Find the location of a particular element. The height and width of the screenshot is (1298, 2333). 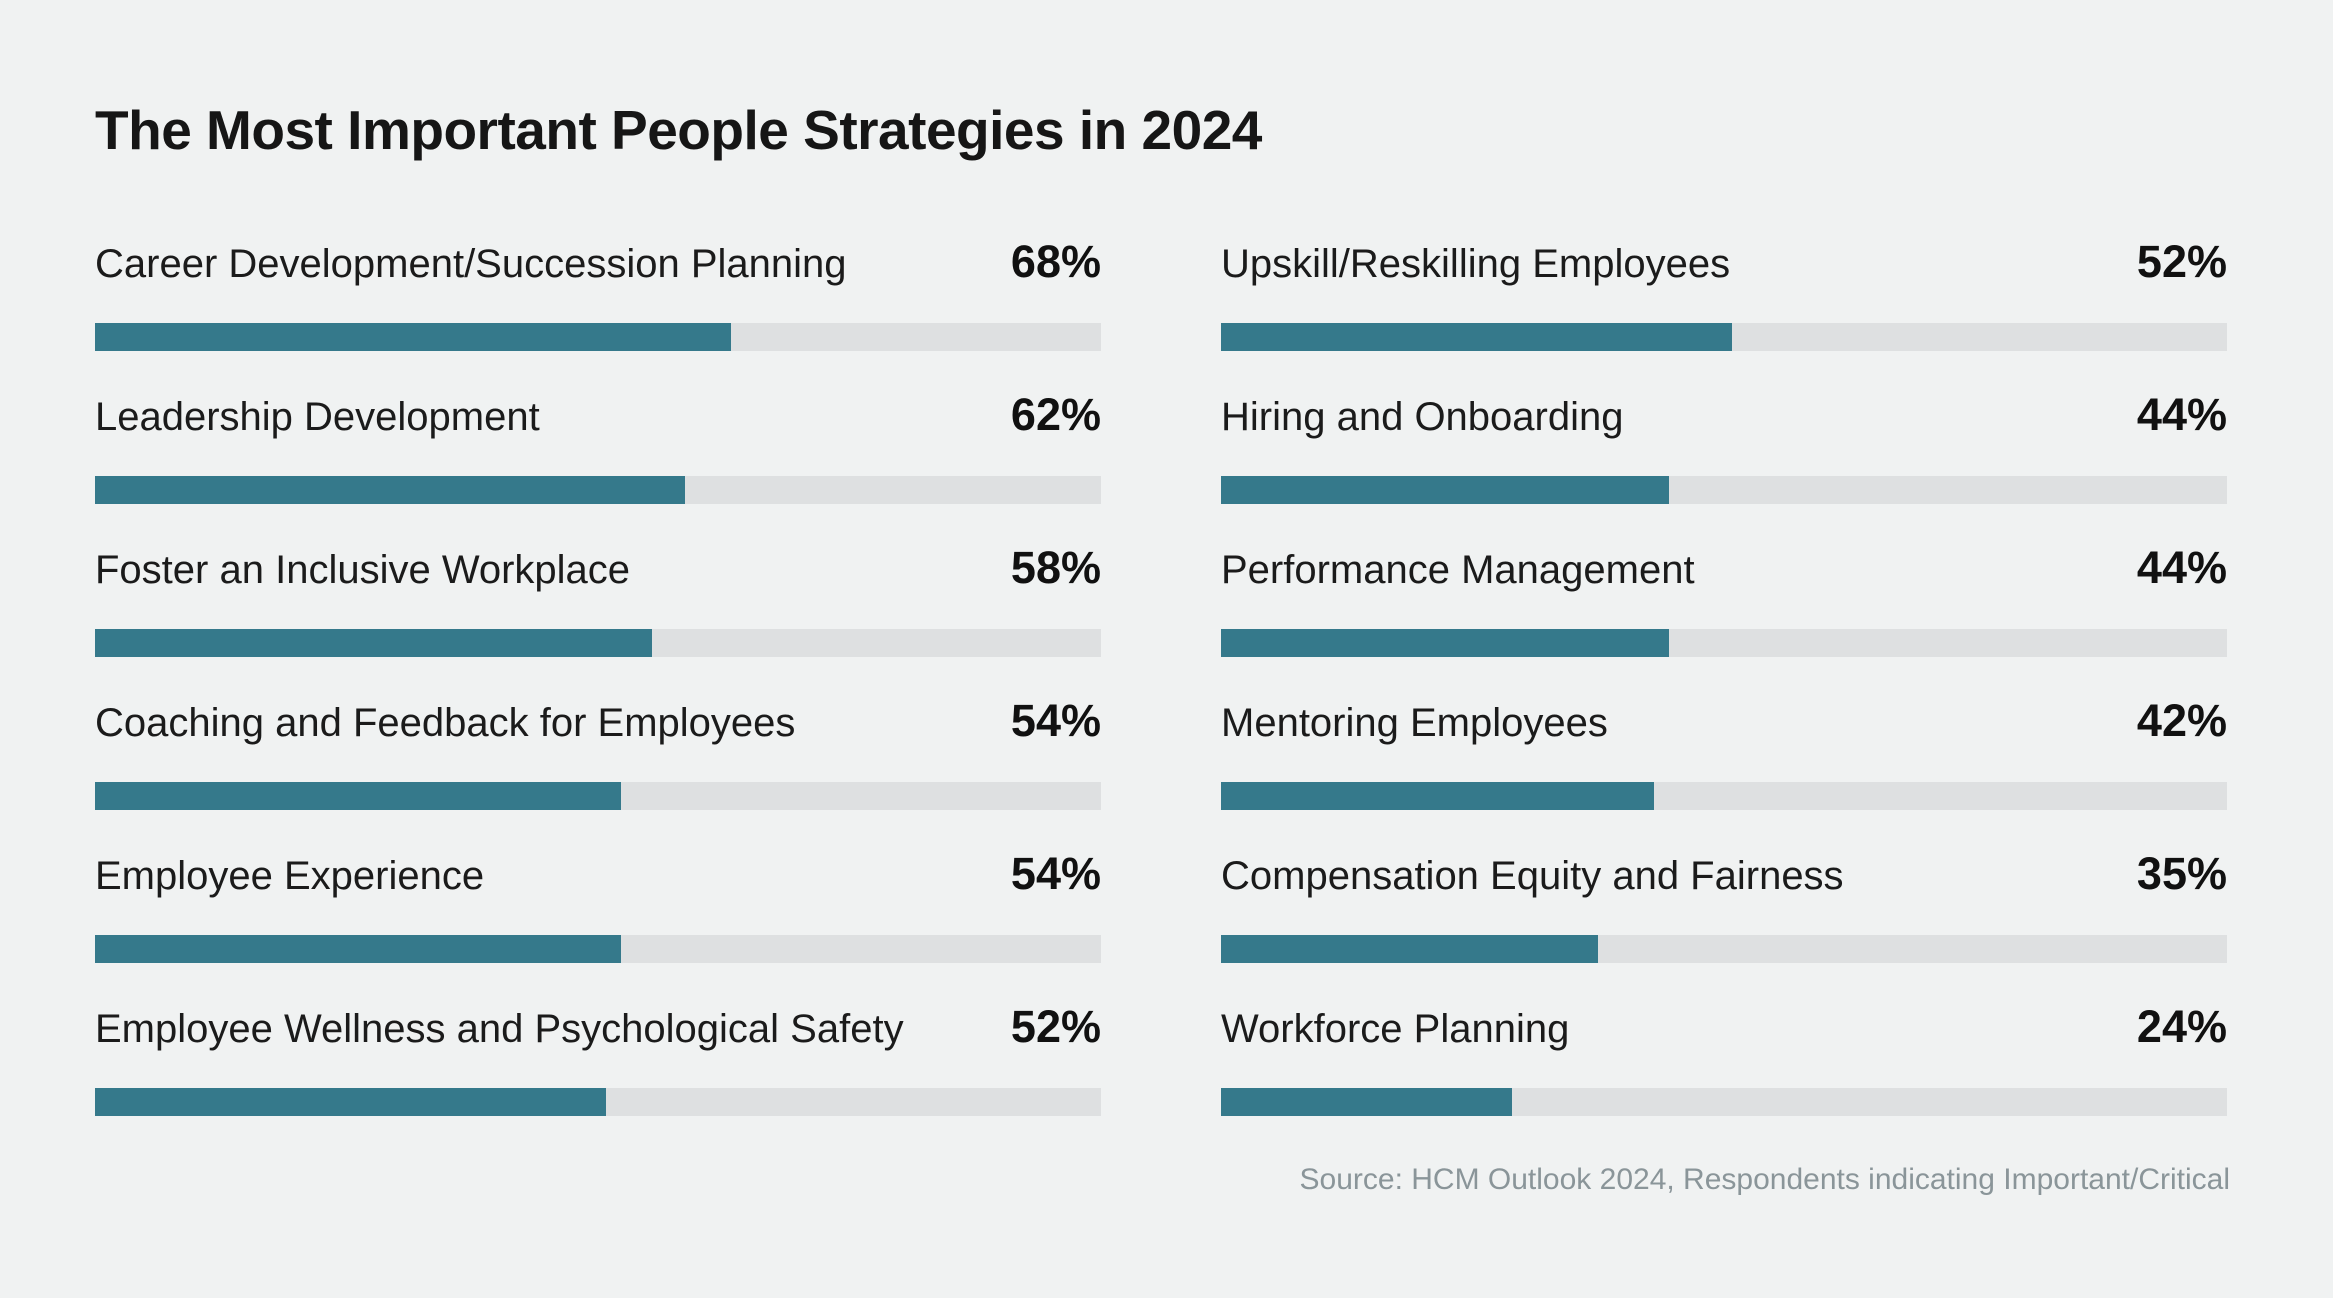

strategy-row-head: Foster an Inclusive Workplace 58% is located at coordinates (598, 567).